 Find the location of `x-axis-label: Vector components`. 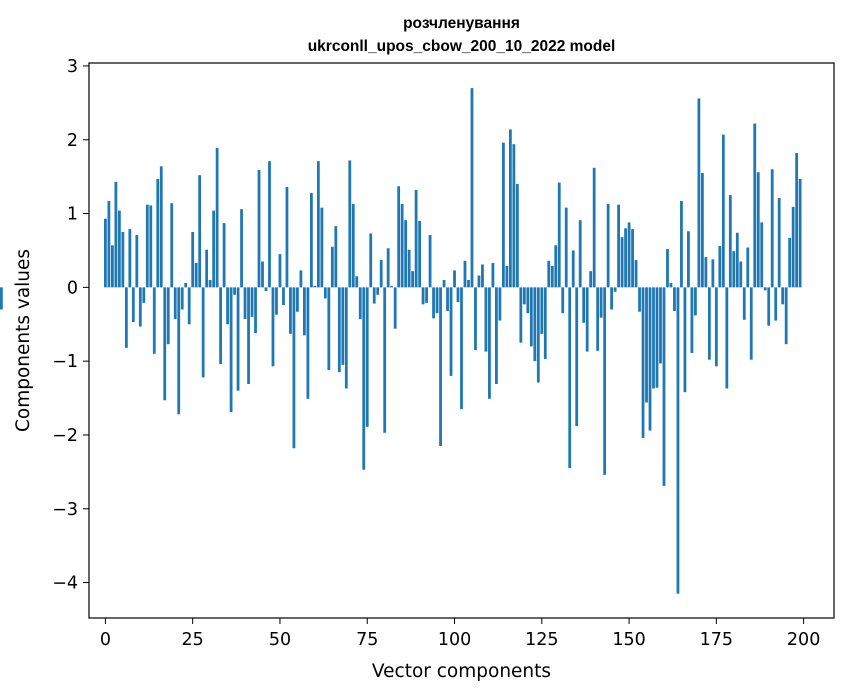

x-axis-label: Vector components is located at coordinates (461, 671).